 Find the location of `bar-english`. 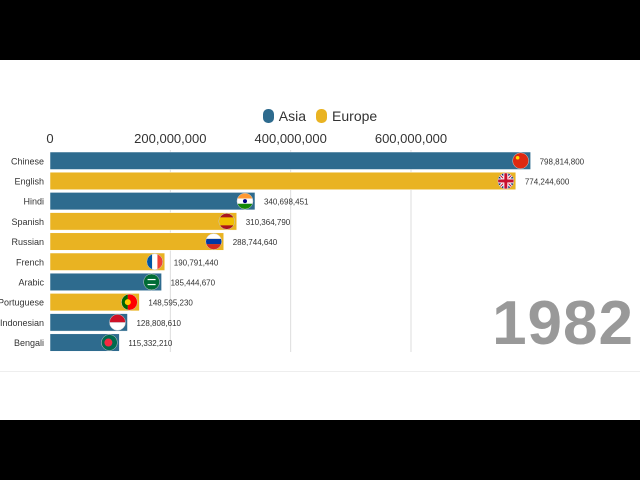

bar-english is located at coordinates (283, 180).